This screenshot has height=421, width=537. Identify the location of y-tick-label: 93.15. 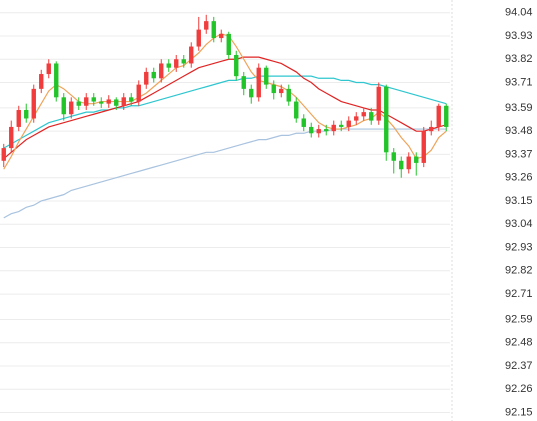
(519, 201).